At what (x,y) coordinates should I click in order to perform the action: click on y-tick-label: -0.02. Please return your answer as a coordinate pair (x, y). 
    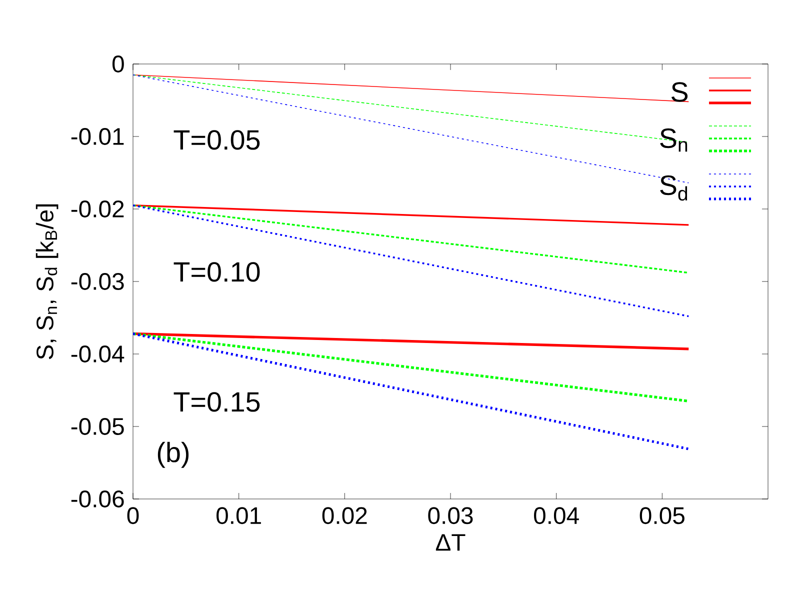
    Looking at the image, I should click on (97, 209).